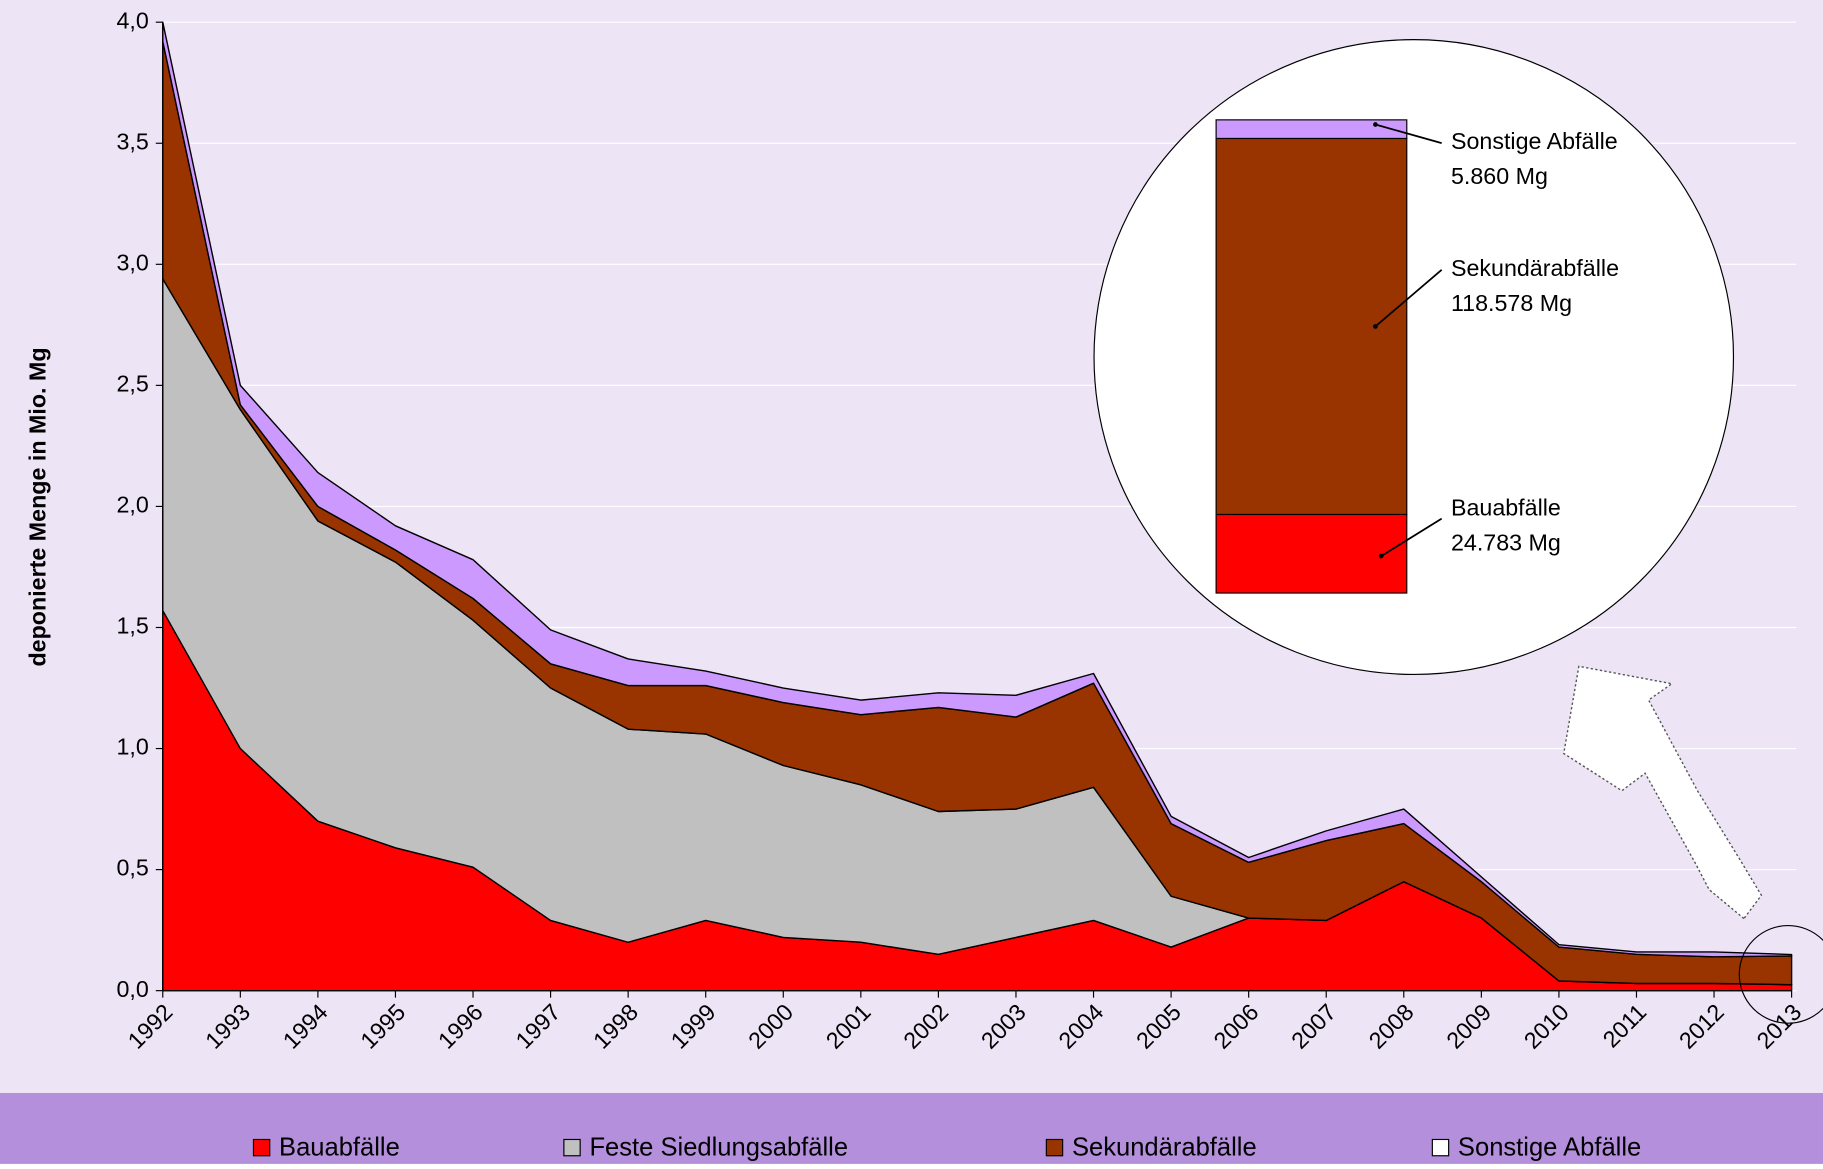 The image size is (1823, 1169). I want to click on inset-value-label: 24.783 Mg, so click(1506, 542).